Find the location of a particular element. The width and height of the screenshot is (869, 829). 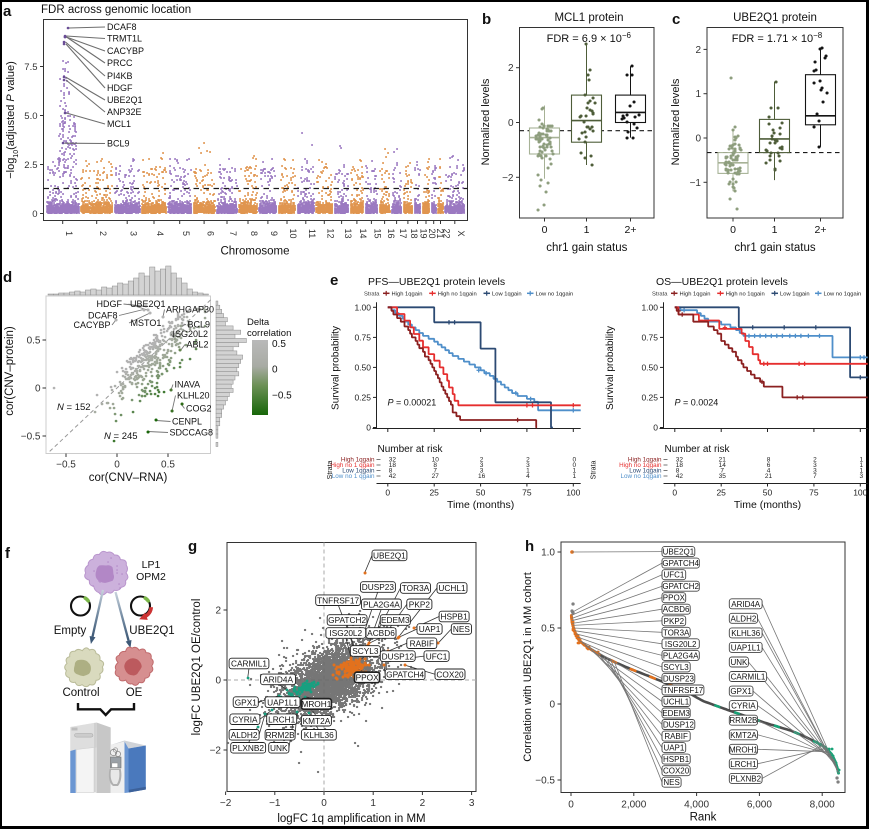

svg-text: PRCC is located at coordinates (120, 63).